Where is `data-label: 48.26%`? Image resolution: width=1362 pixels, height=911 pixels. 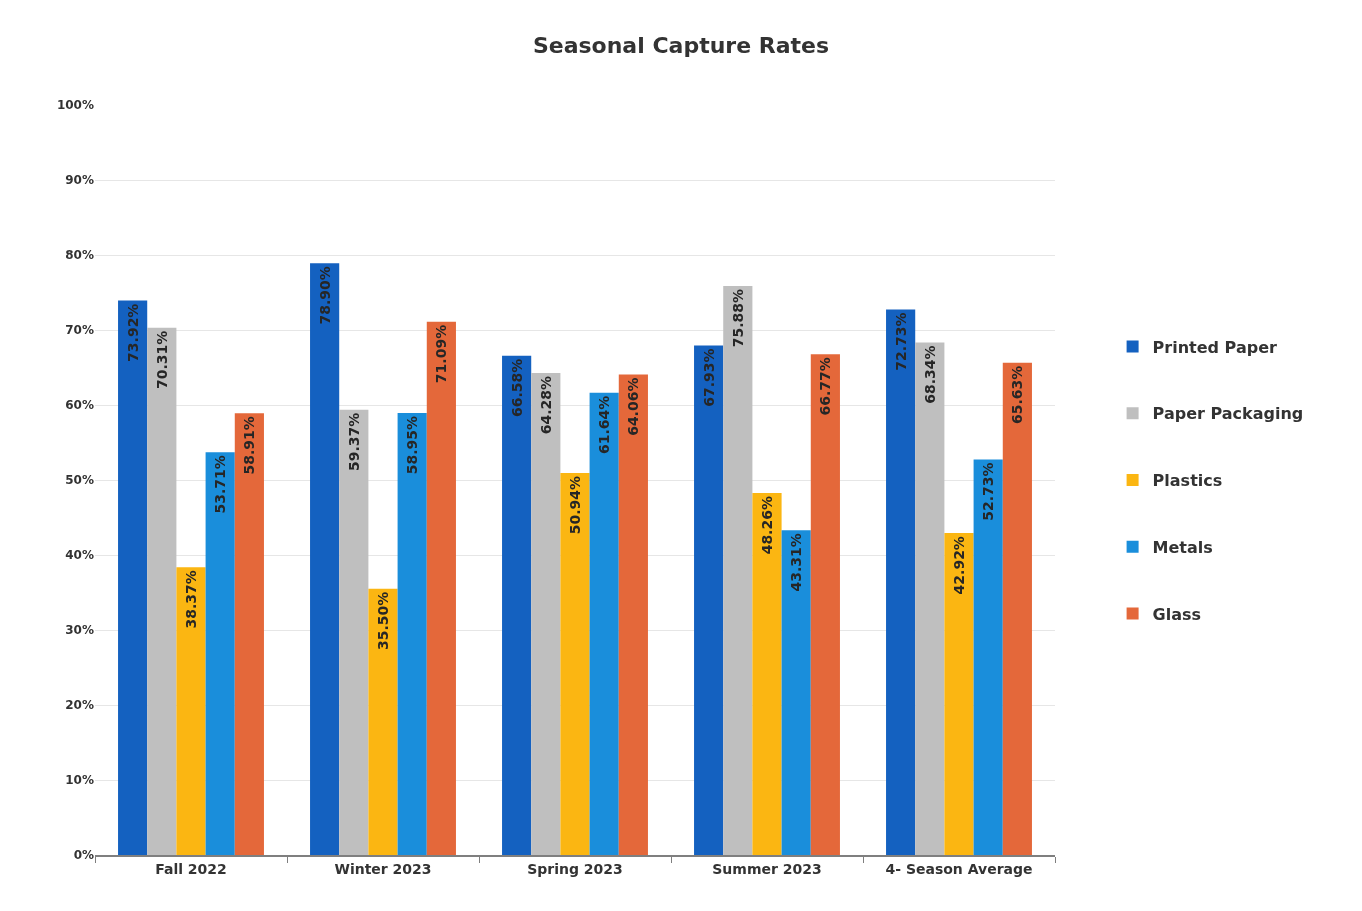 data-label: 48.26% is located at coordinates (767, 525).